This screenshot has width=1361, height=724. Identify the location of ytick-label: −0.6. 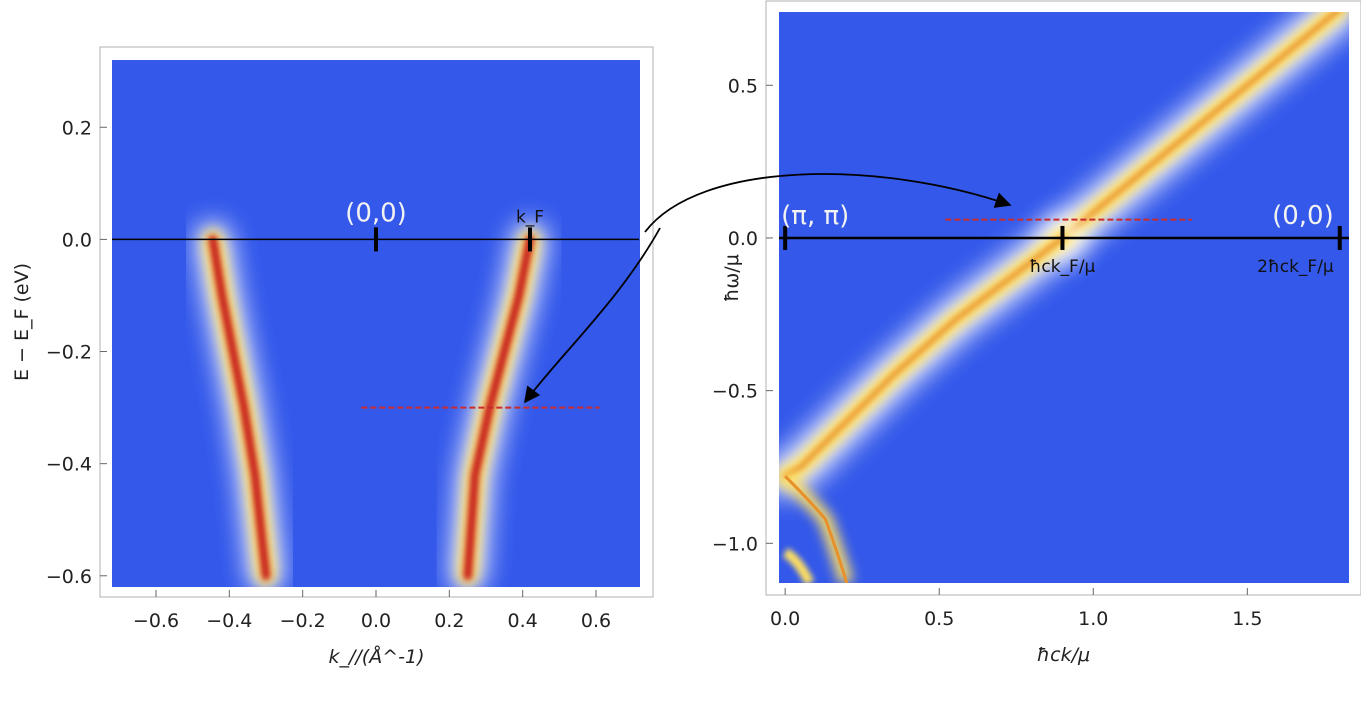
(69, 577).